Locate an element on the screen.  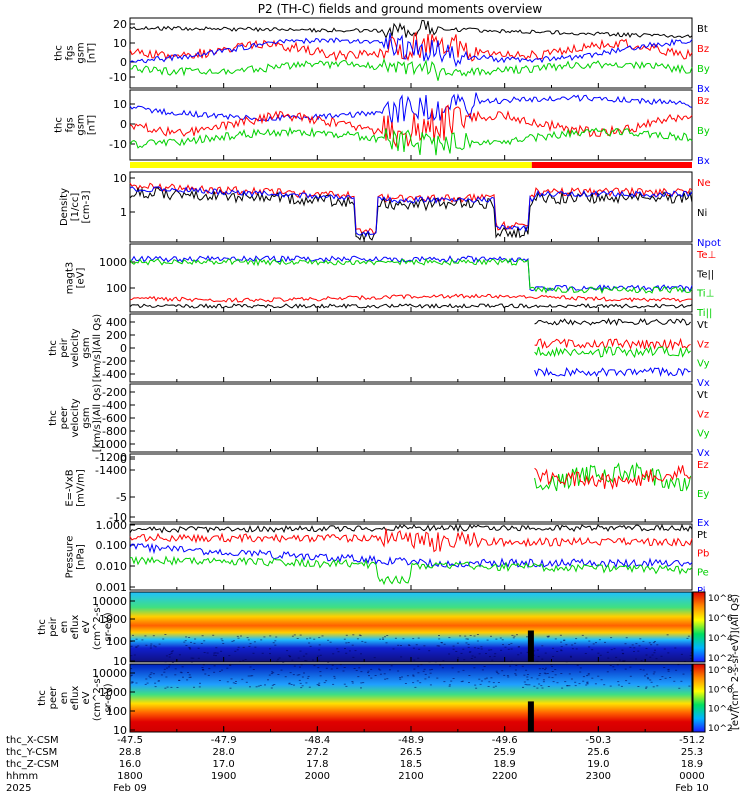
y-tick-label: -1400 is located at coordinates (111, 470).